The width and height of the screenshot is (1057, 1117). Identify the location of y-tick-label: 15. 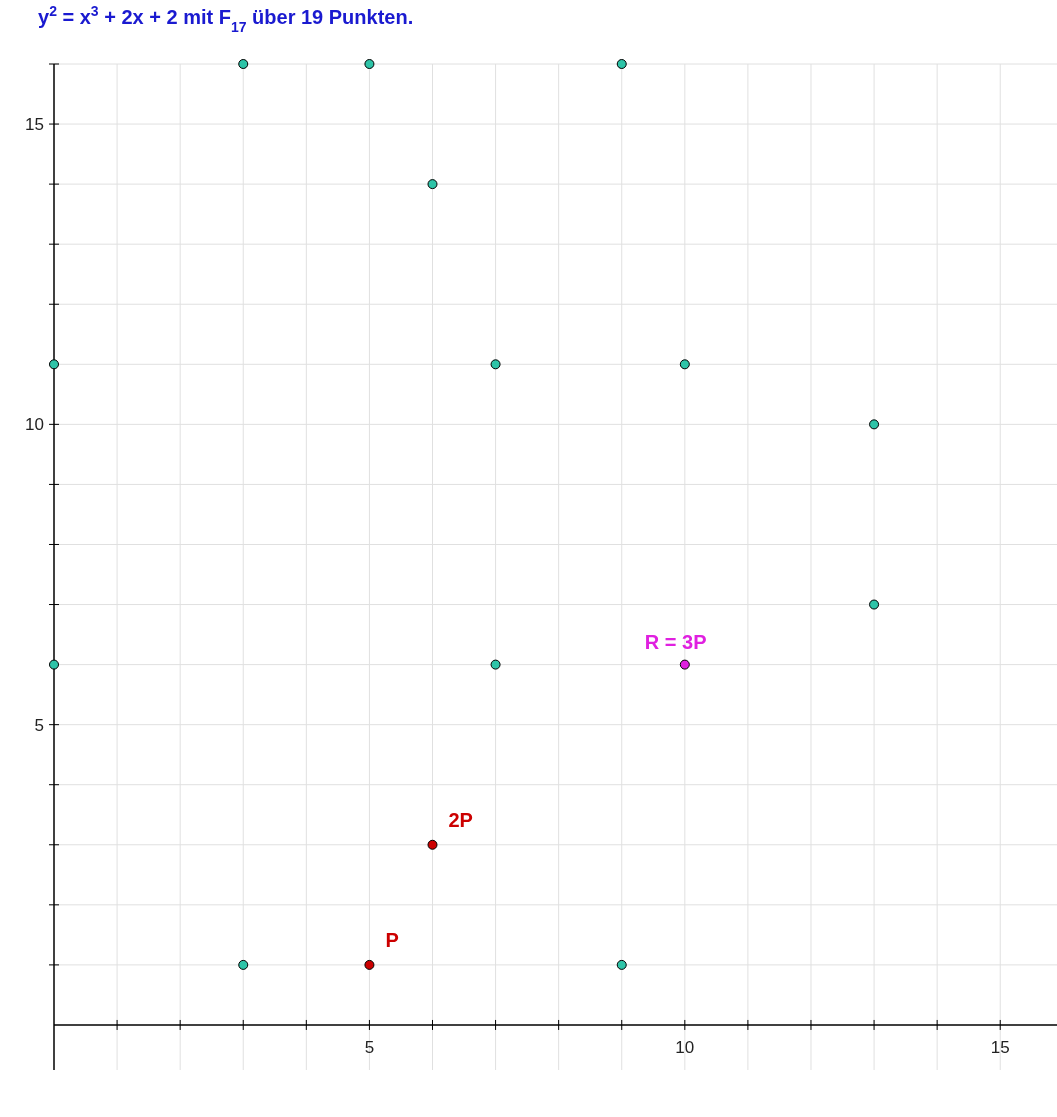
(34, 125).